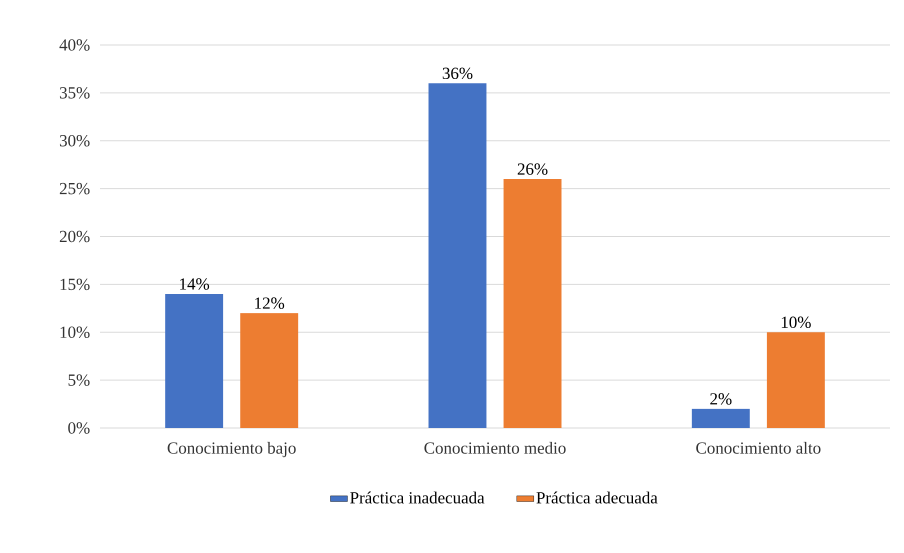 This screenshot has height=553, width=904. I want to click on y-tick-label: 15%, so click(75, 284).